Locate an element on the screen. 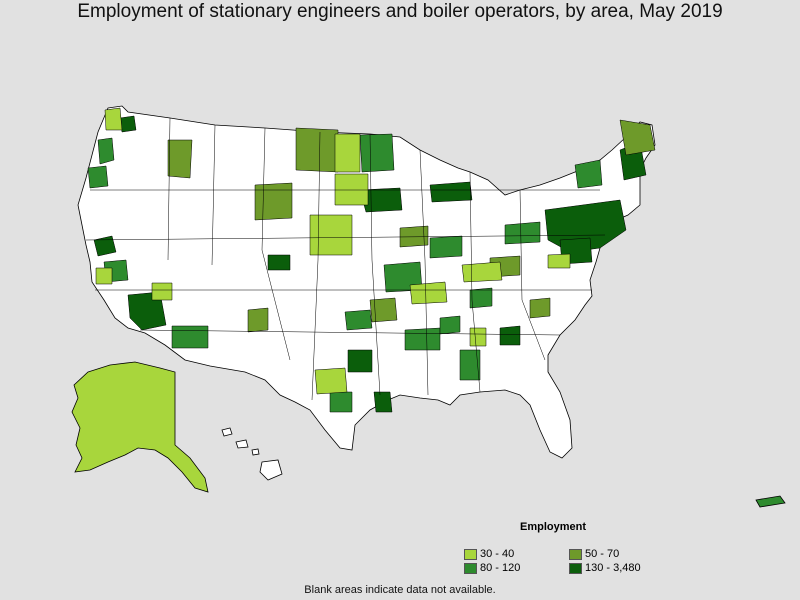  legend-title: Employment is located at coordinates (553, 527).